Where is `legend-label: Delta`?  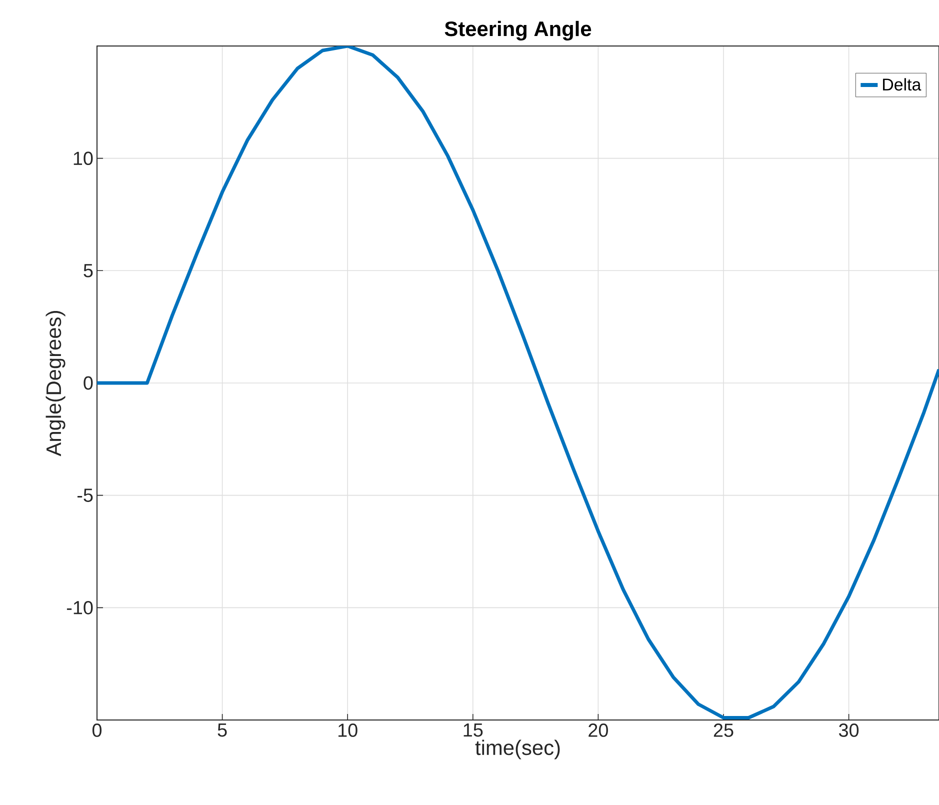
legend-label: Delta is located at coordinates (902, 84).